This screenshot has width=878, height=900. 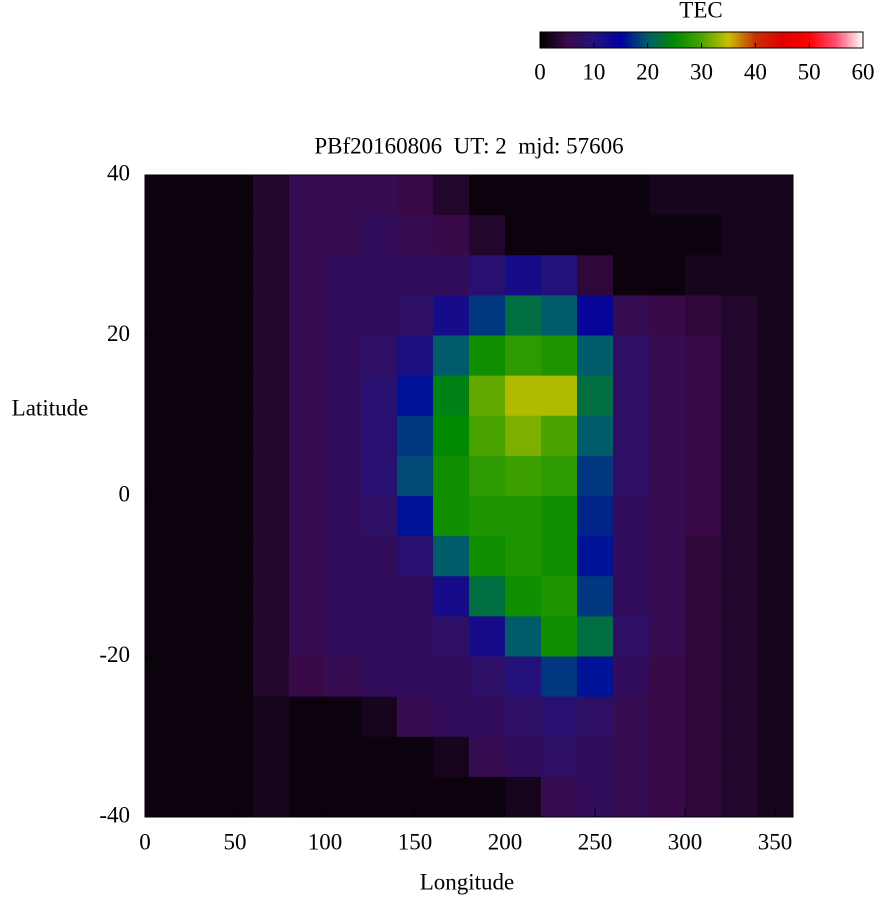 I want to click on colorbar-tick-label: 0, so click(x=540, y=71).